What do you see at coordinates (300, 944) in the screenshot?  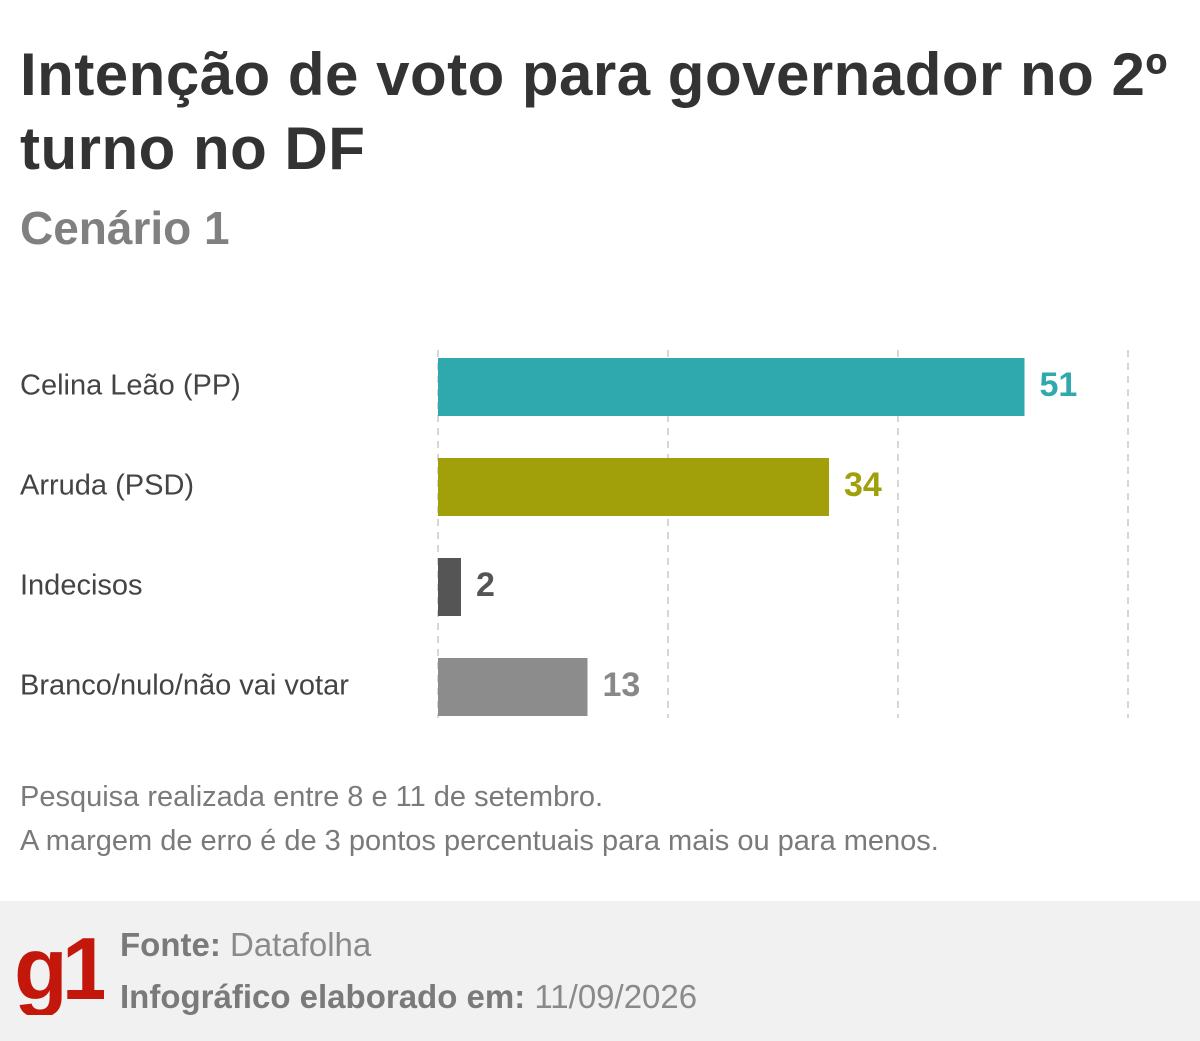 I see `source-value: Datafolha` at bounding box center [300, 944].